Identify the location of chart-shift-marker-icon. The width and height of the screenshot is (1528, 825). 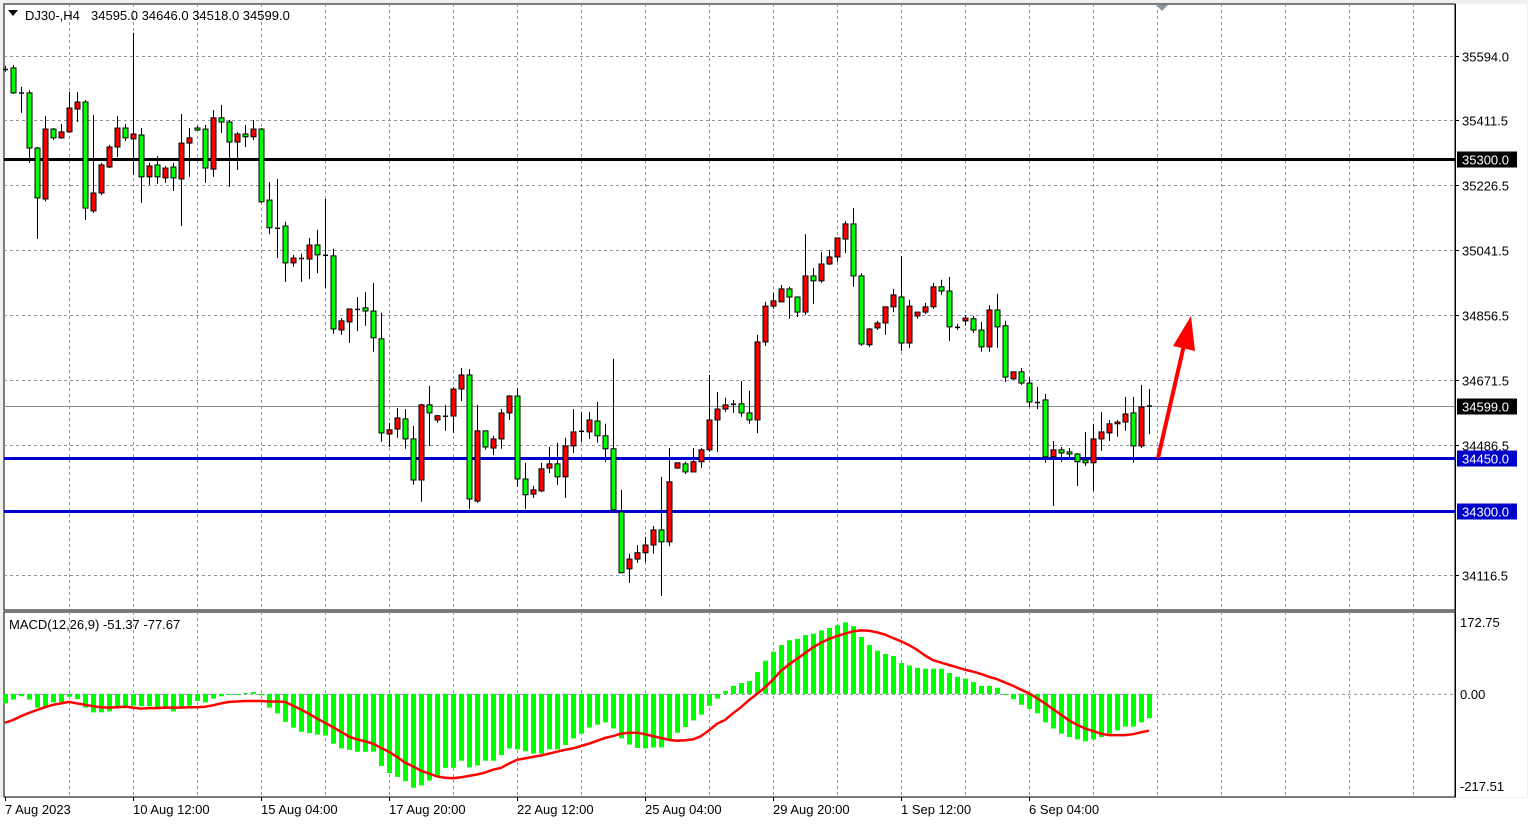
(1162, 8).